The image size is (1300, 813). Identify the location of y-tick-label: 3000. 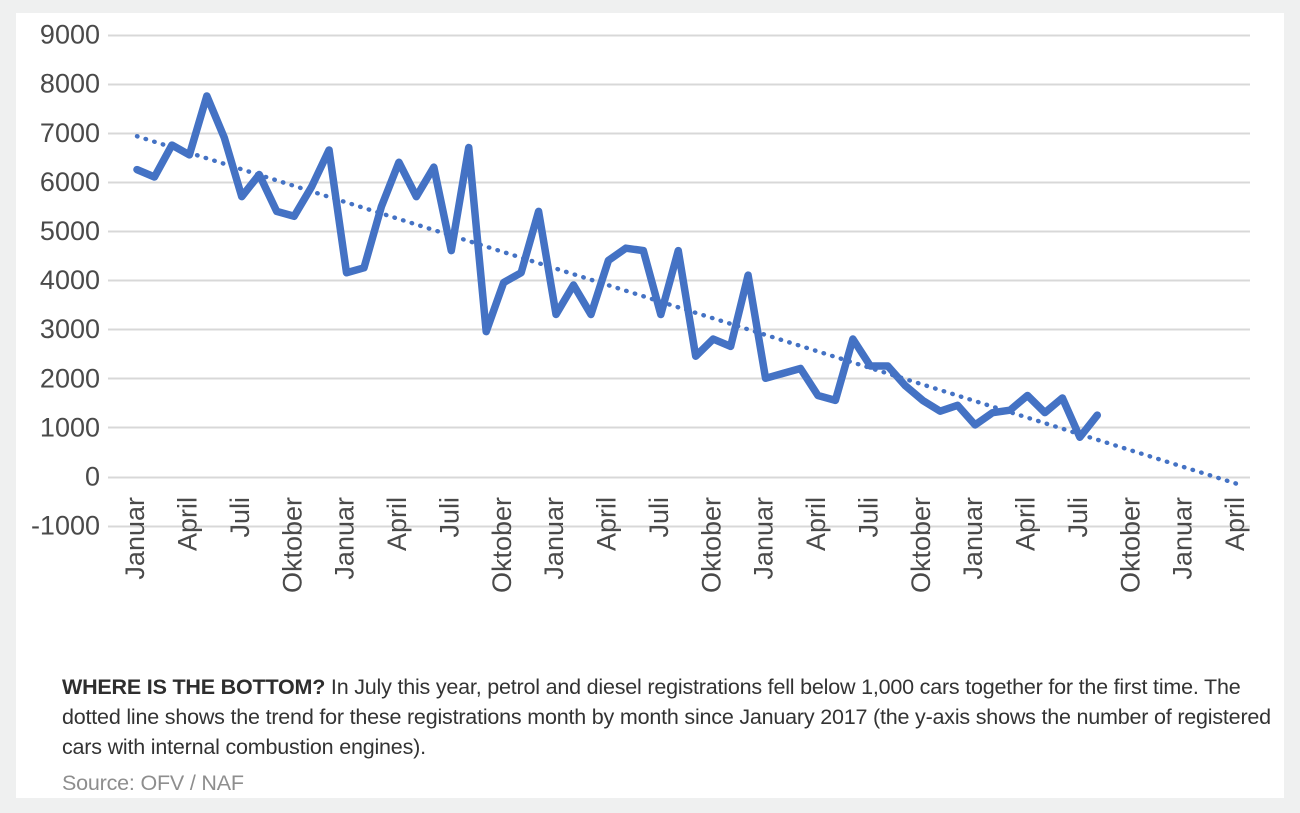
(70, 329).